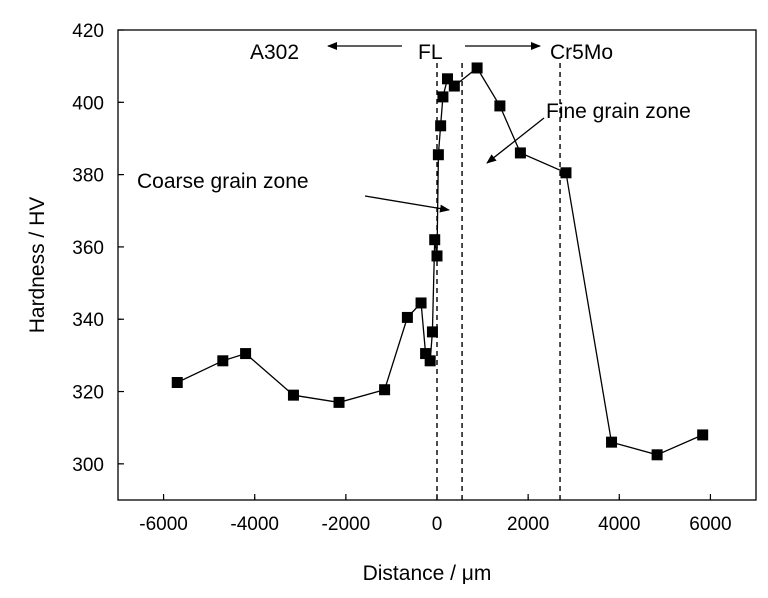  Describe the element at coordinates (254, 524) in the screenshot. I see `x-tick-label: -4000` at that location.